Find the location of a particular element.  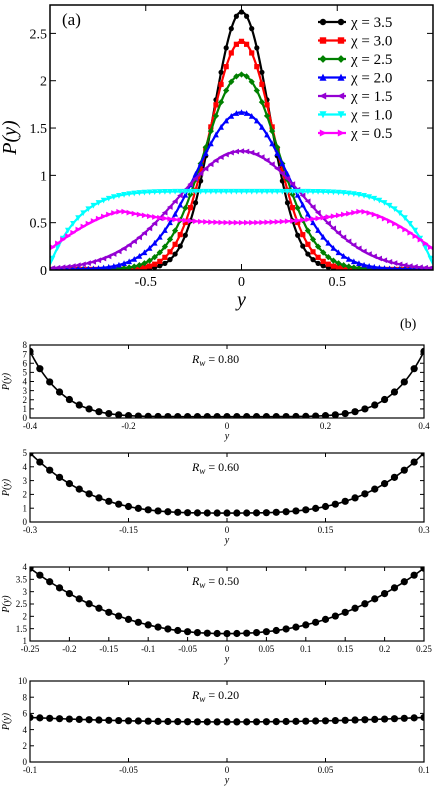

y-tick-label: 6 is located at coordinates (25, 363).